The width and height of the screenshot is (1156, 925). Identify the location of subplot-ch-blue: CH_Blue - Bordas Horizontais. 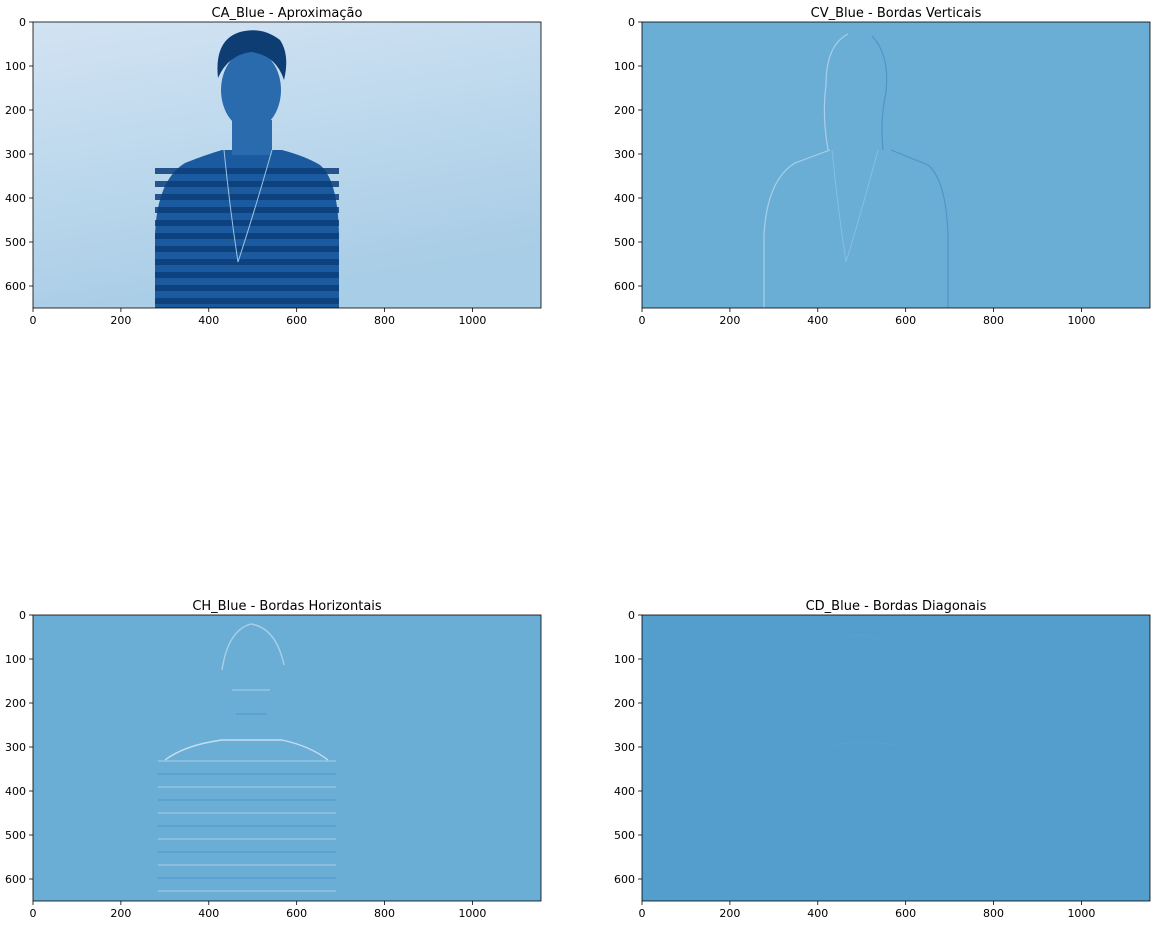
(287, 750).